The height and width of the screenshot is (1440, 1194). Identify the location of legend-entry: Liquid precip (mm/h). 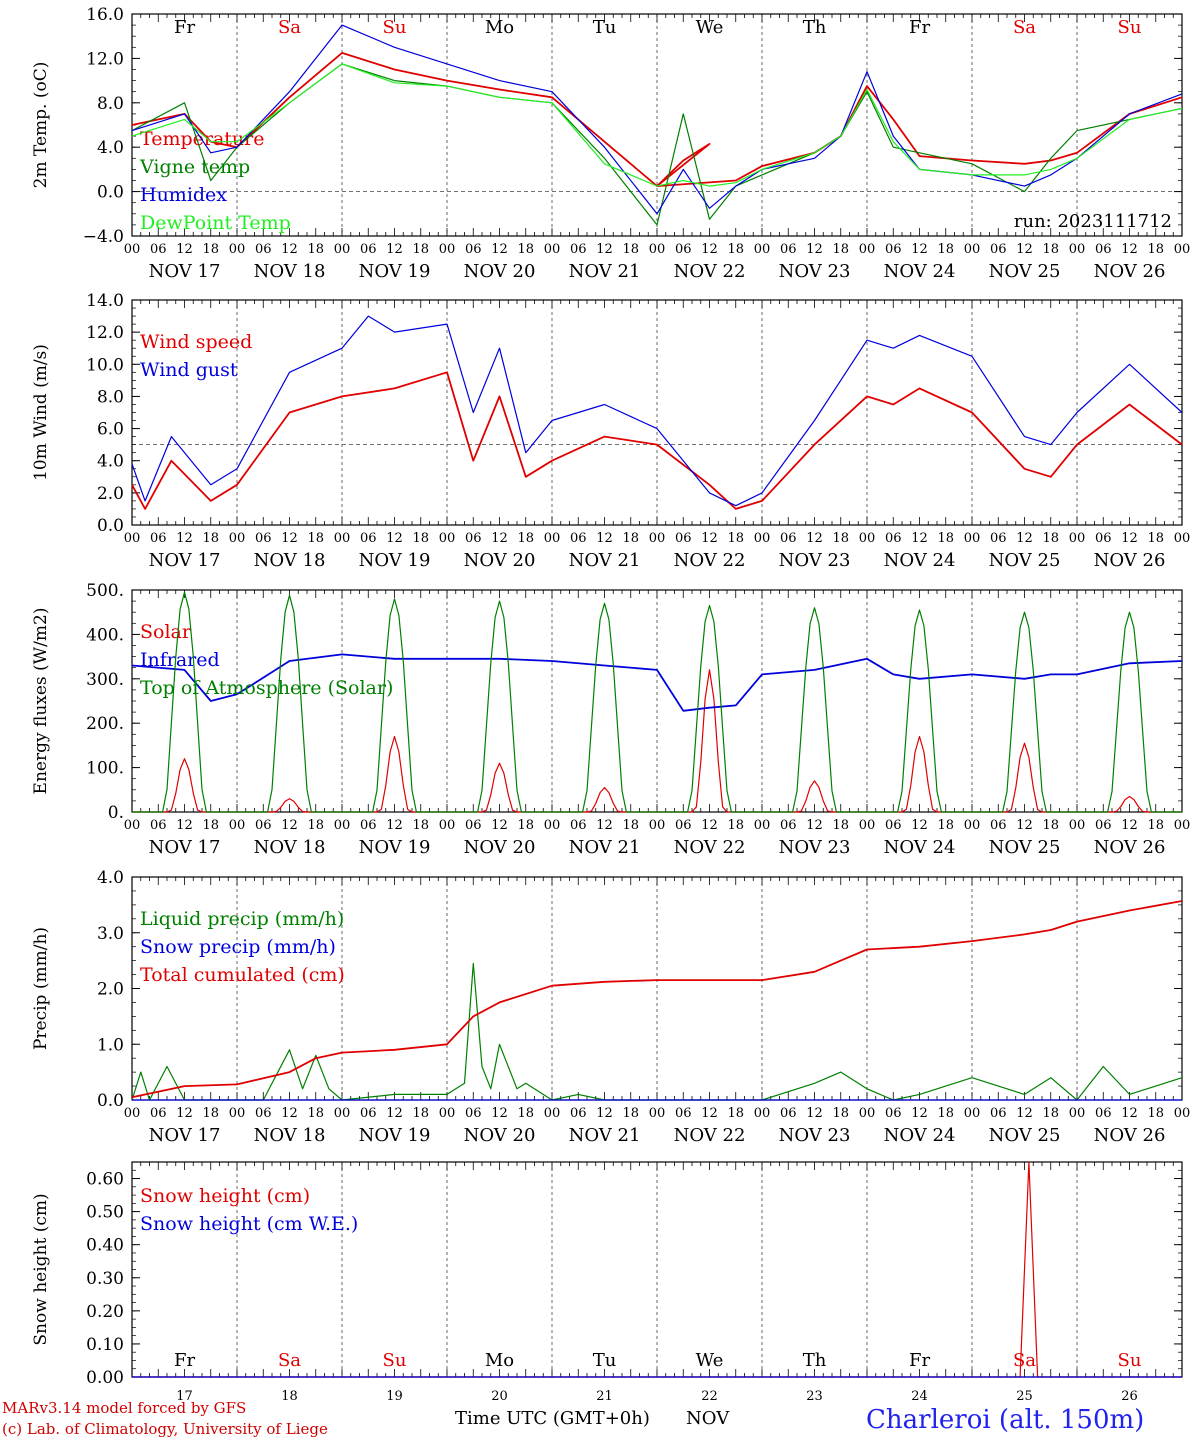
(242, 919).